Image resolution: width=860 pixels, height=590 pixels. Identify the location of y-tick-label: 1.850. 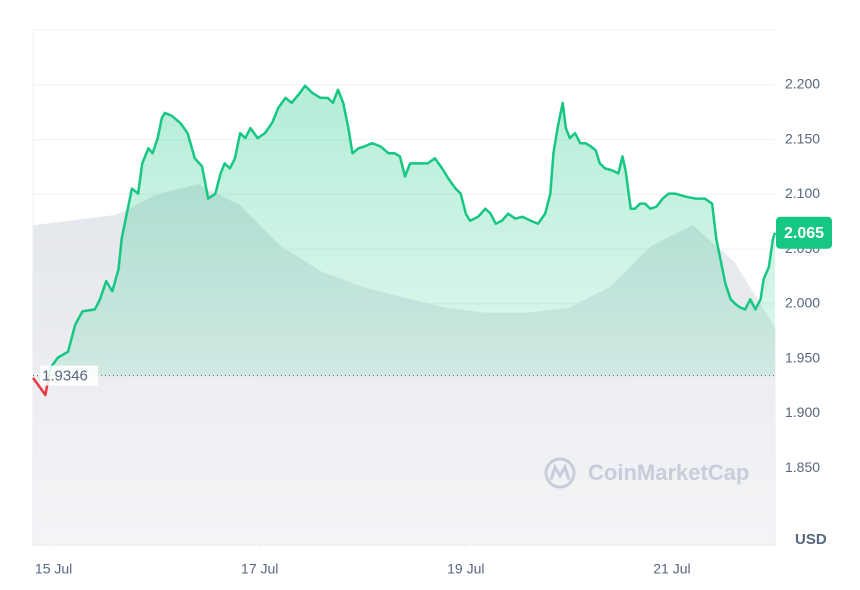
(802, 467).